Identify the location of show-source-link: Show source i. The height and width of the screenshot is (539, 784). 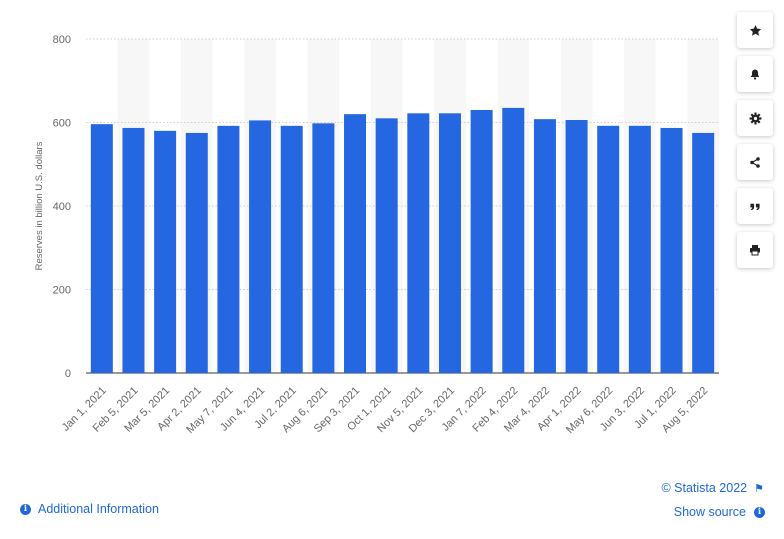
(719, 512).